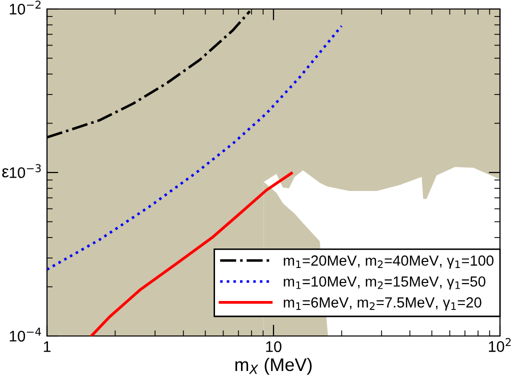  Describe the element at coordinates (499, 345) in the screenshot. I see `x-tick-label: 10$^{2}$` at that location.